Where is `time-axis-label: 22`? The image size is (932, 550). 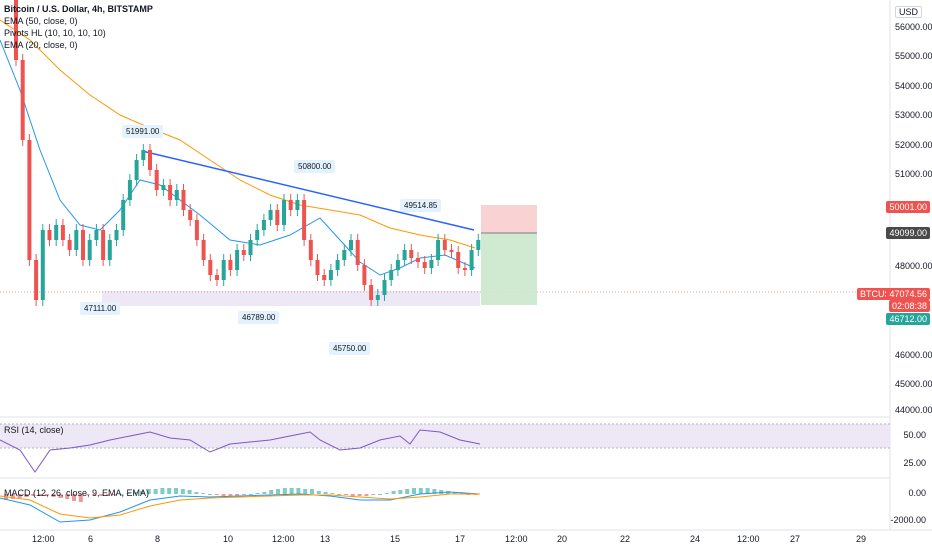
time-axis-label: 22 is located at coordinates (625, 539).